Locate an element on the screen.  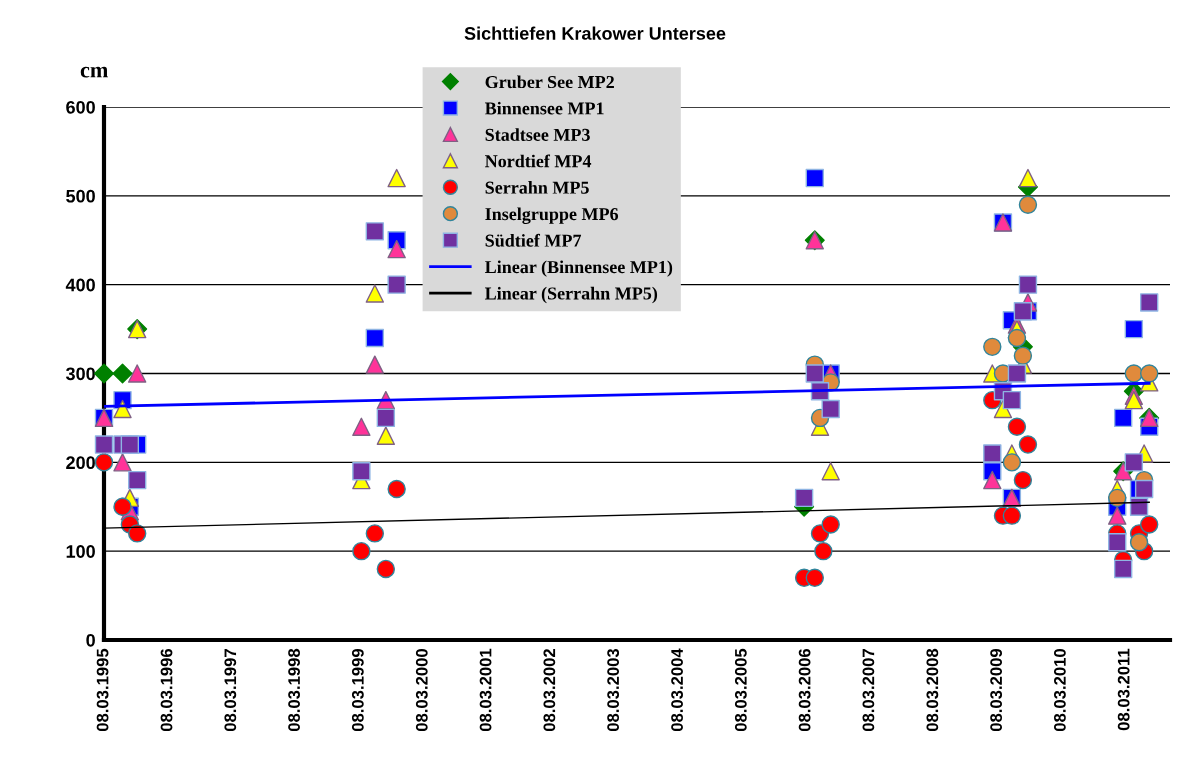
y-tick-label: 300 is located at coordinates (80, 374).